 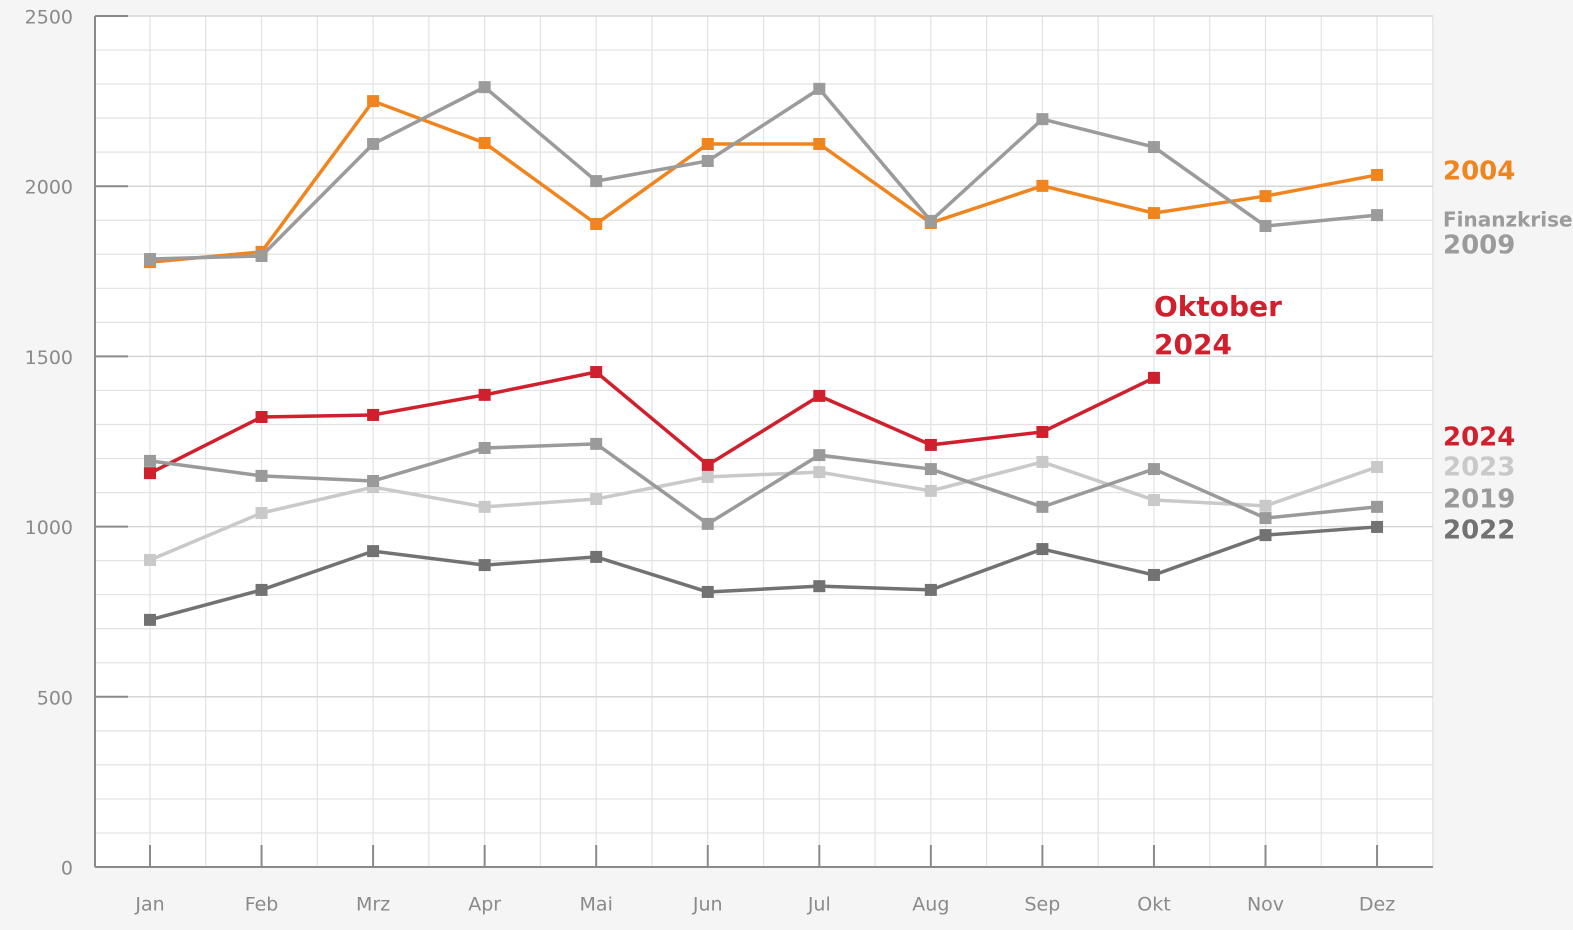 What do you see at coordinates (49, 358) in the screenshot?
I see `y-tick-label: 1500` at bounding box center [49, 358].